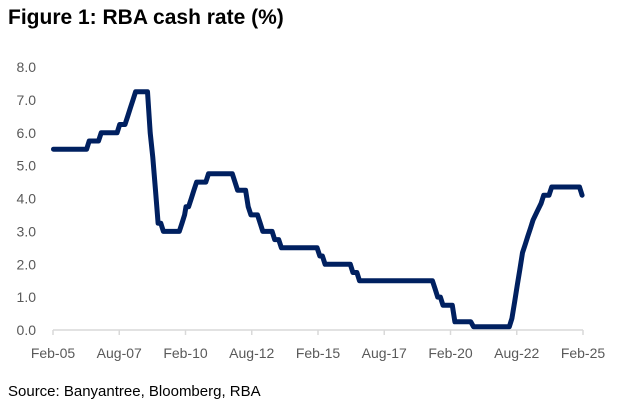  Describe the element at coordinates (146, 17) in the screenshot. I see `chart-title: Figure 1: RBA cash rate (%)` at that location.